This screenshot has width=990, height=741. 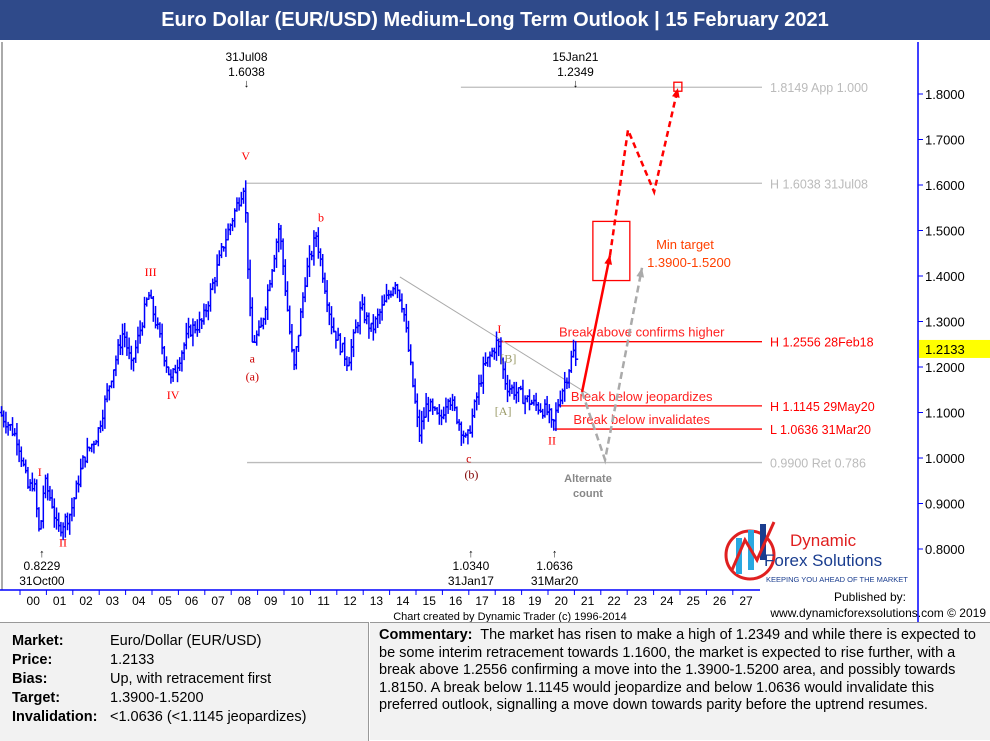 I want to click on callout-date: 15Jan21, so click(x=575, y=57).